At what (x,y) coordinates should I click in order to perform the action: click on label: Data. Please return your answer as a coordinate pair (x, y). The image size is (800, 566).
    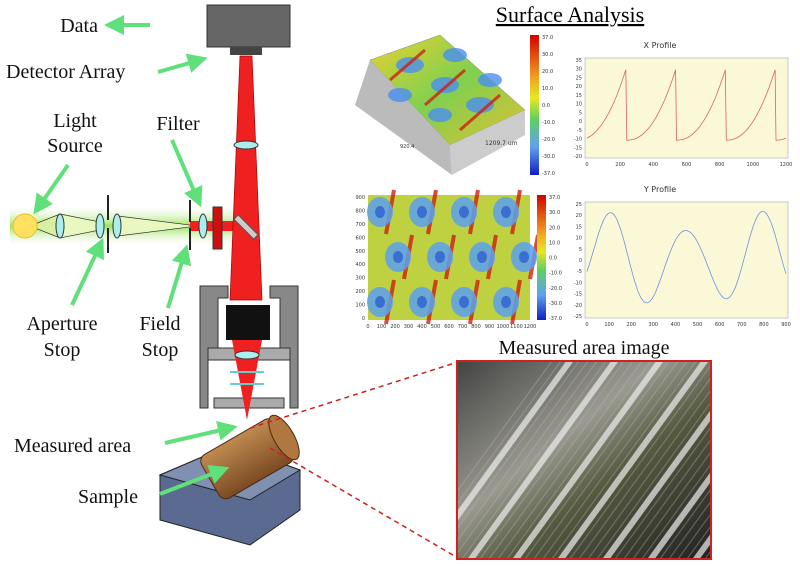
    Looking at the image, I should click on (79, 26).